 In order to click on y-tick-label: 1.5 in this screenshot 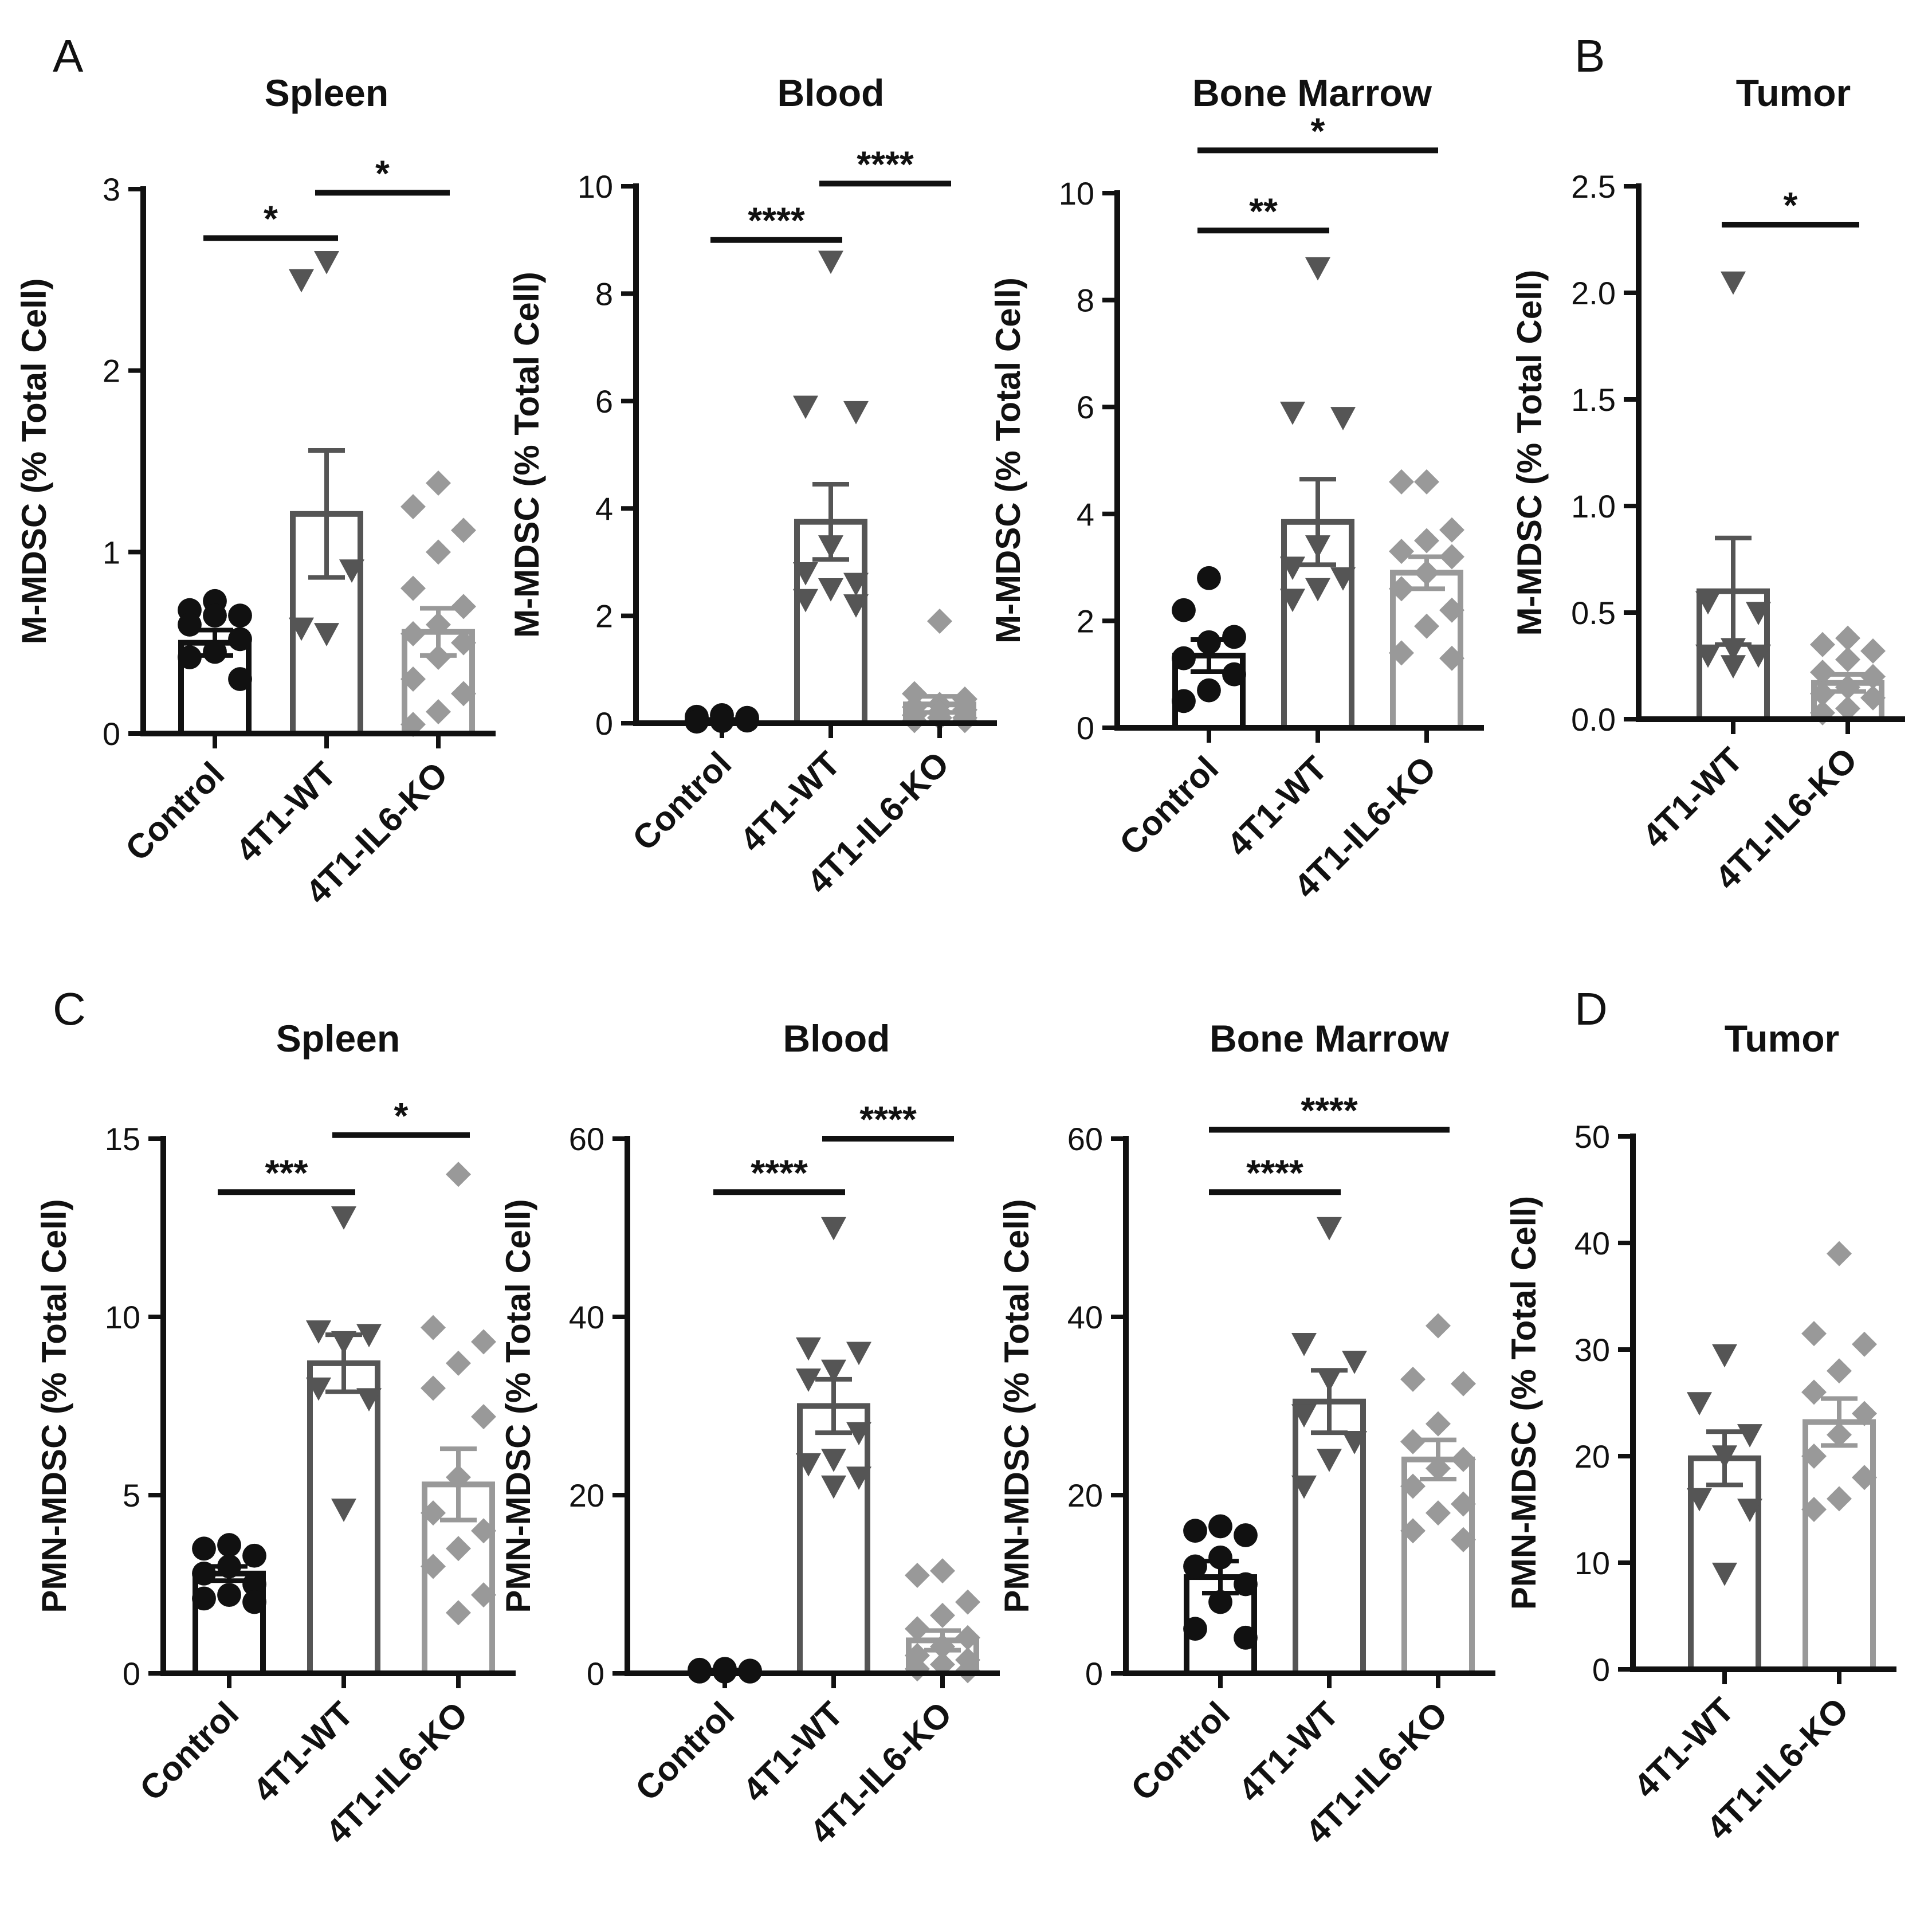, I will do `click(1594, 400)`.